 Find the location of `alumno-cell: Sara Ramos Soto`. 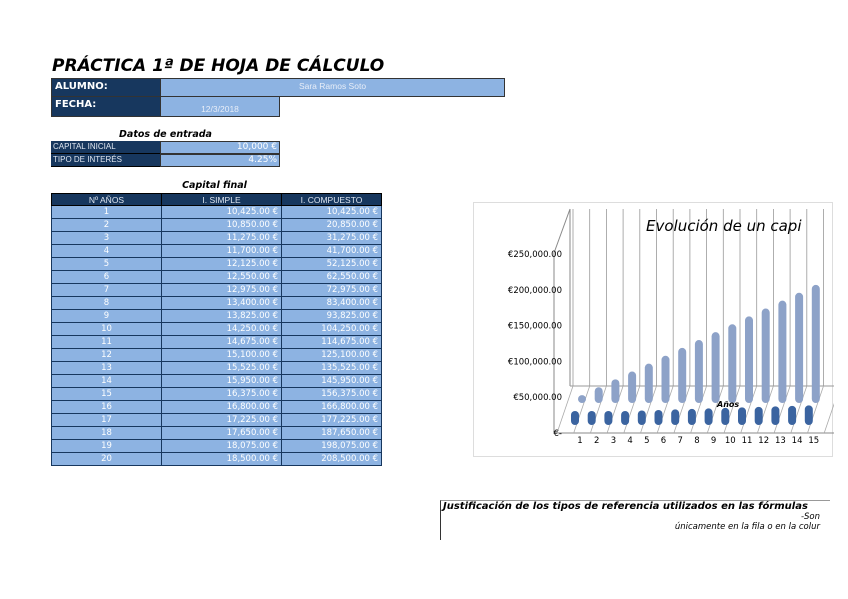

alumno-cell: Sara Ramos Soto is located at coordinates (332, 87).